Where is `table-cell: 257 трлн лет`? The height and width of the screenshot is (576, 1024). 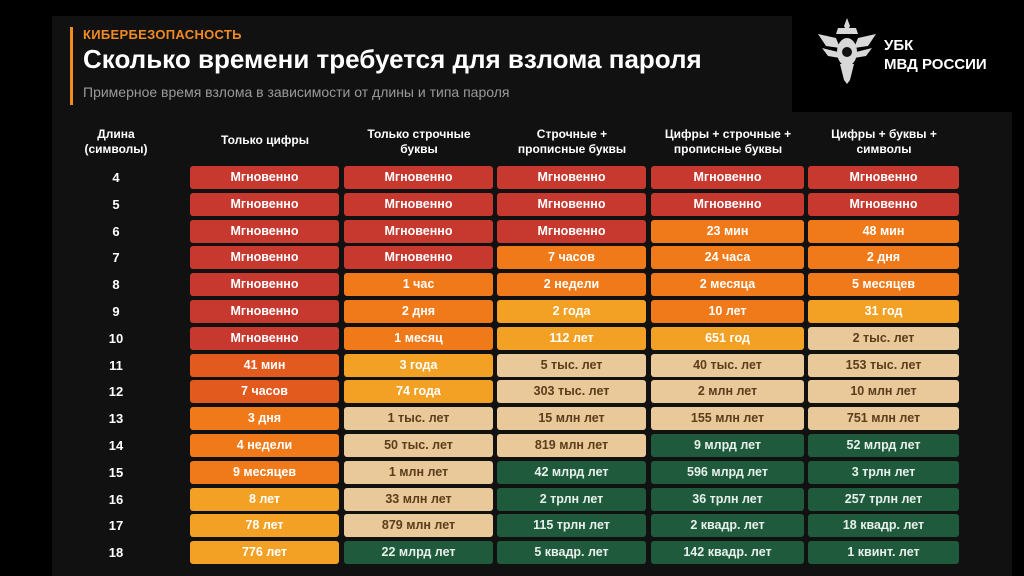
table-cell: 257 трлн лет is located at coordinates (883, 499).